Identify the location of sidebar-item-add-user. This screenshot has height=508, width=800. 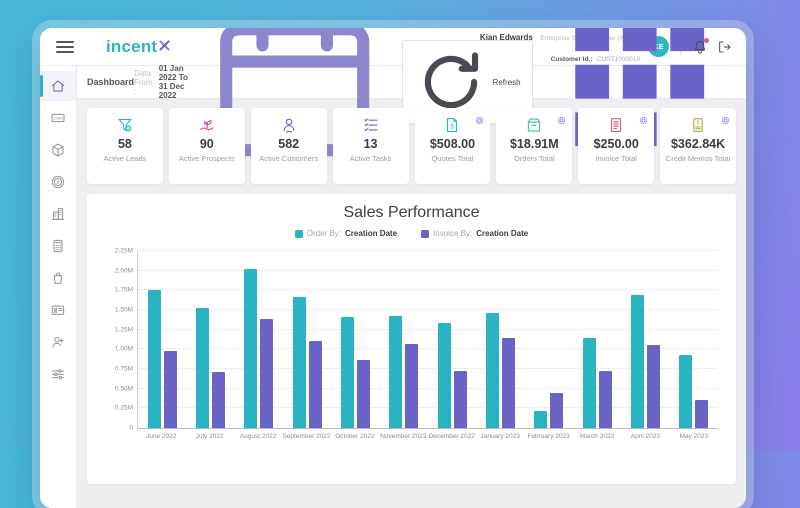
(58, 342).